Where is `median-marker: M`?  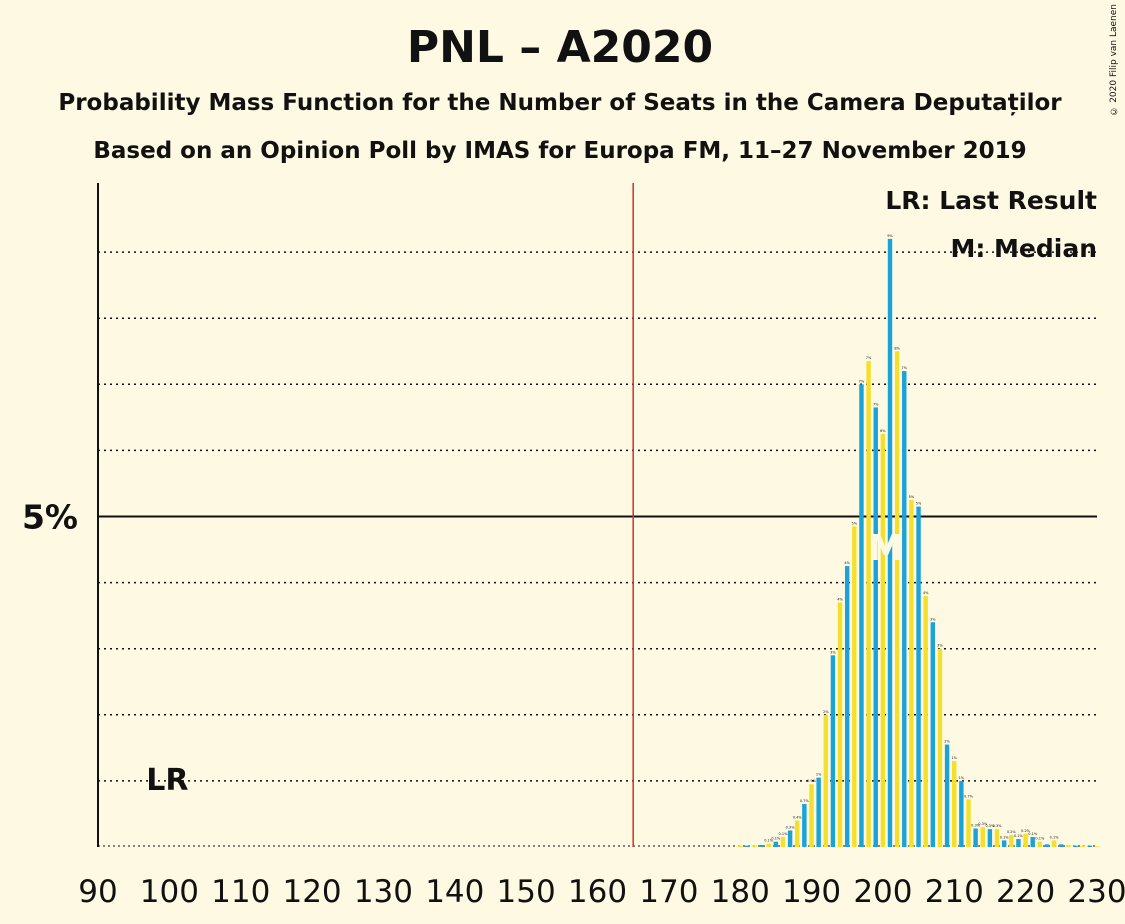
median-marker: M is located at coordinates (886, 548).